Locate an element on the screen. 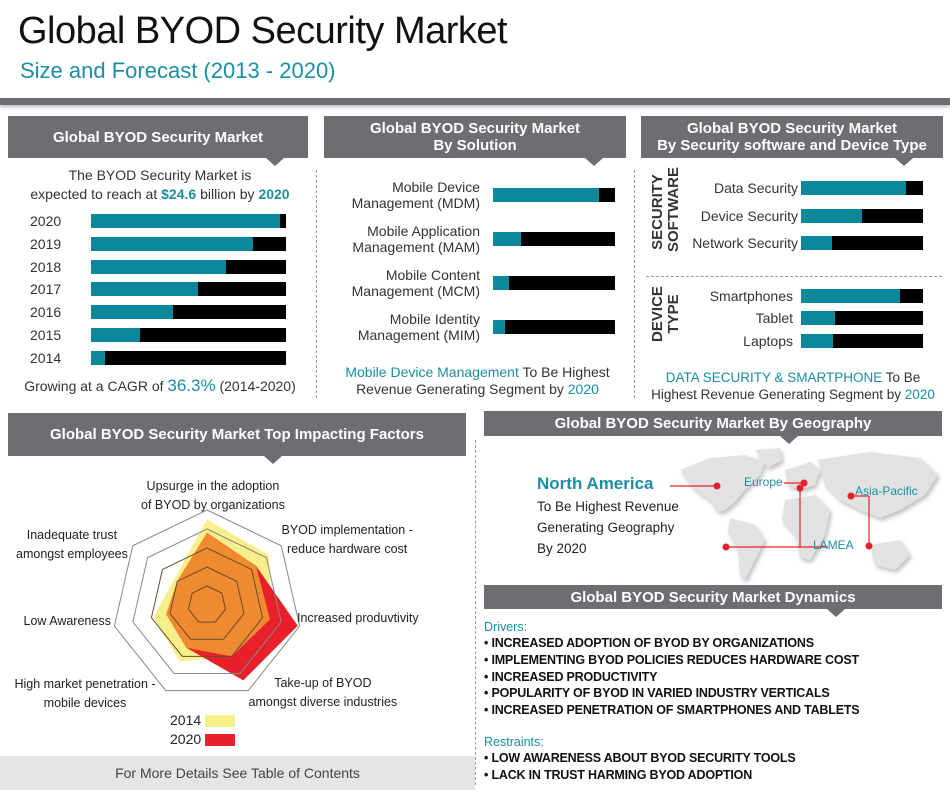 This screenshot has height=790, width=950. panel-market-title: Global BYOD Security Market is located at coordinates (158, 137).